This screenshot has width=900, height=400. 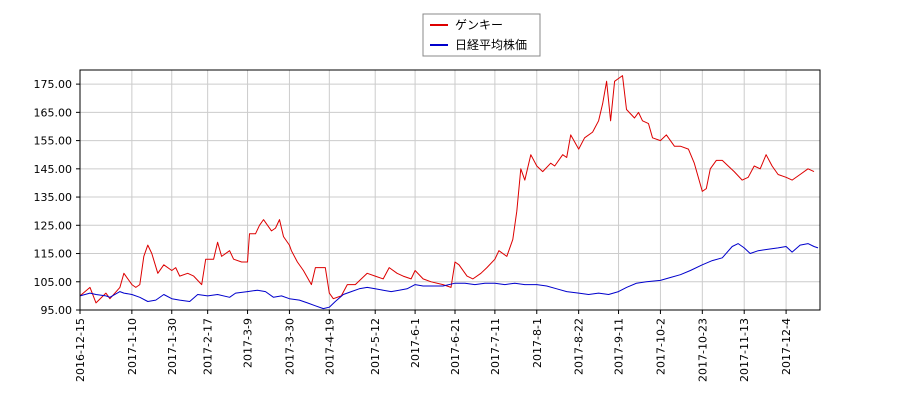 What do you see at coordinates (53, 197) in the screenshot?
I see `y-tick-label: 135.00` at bounding box center [53, 197].